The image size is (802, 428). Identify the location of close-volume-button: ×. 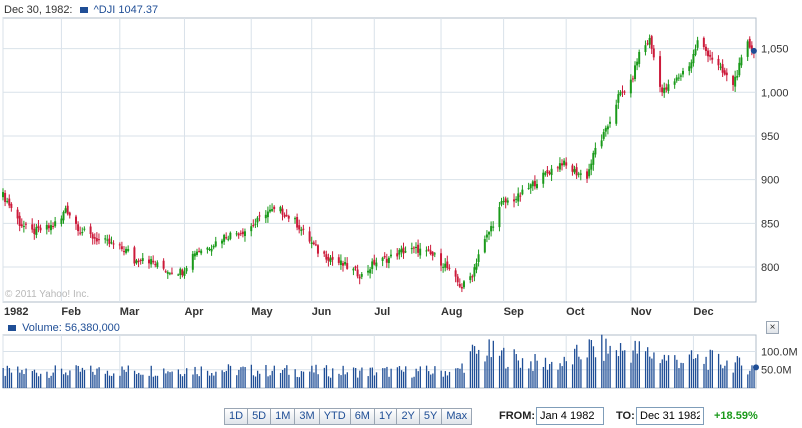
(772, 327).